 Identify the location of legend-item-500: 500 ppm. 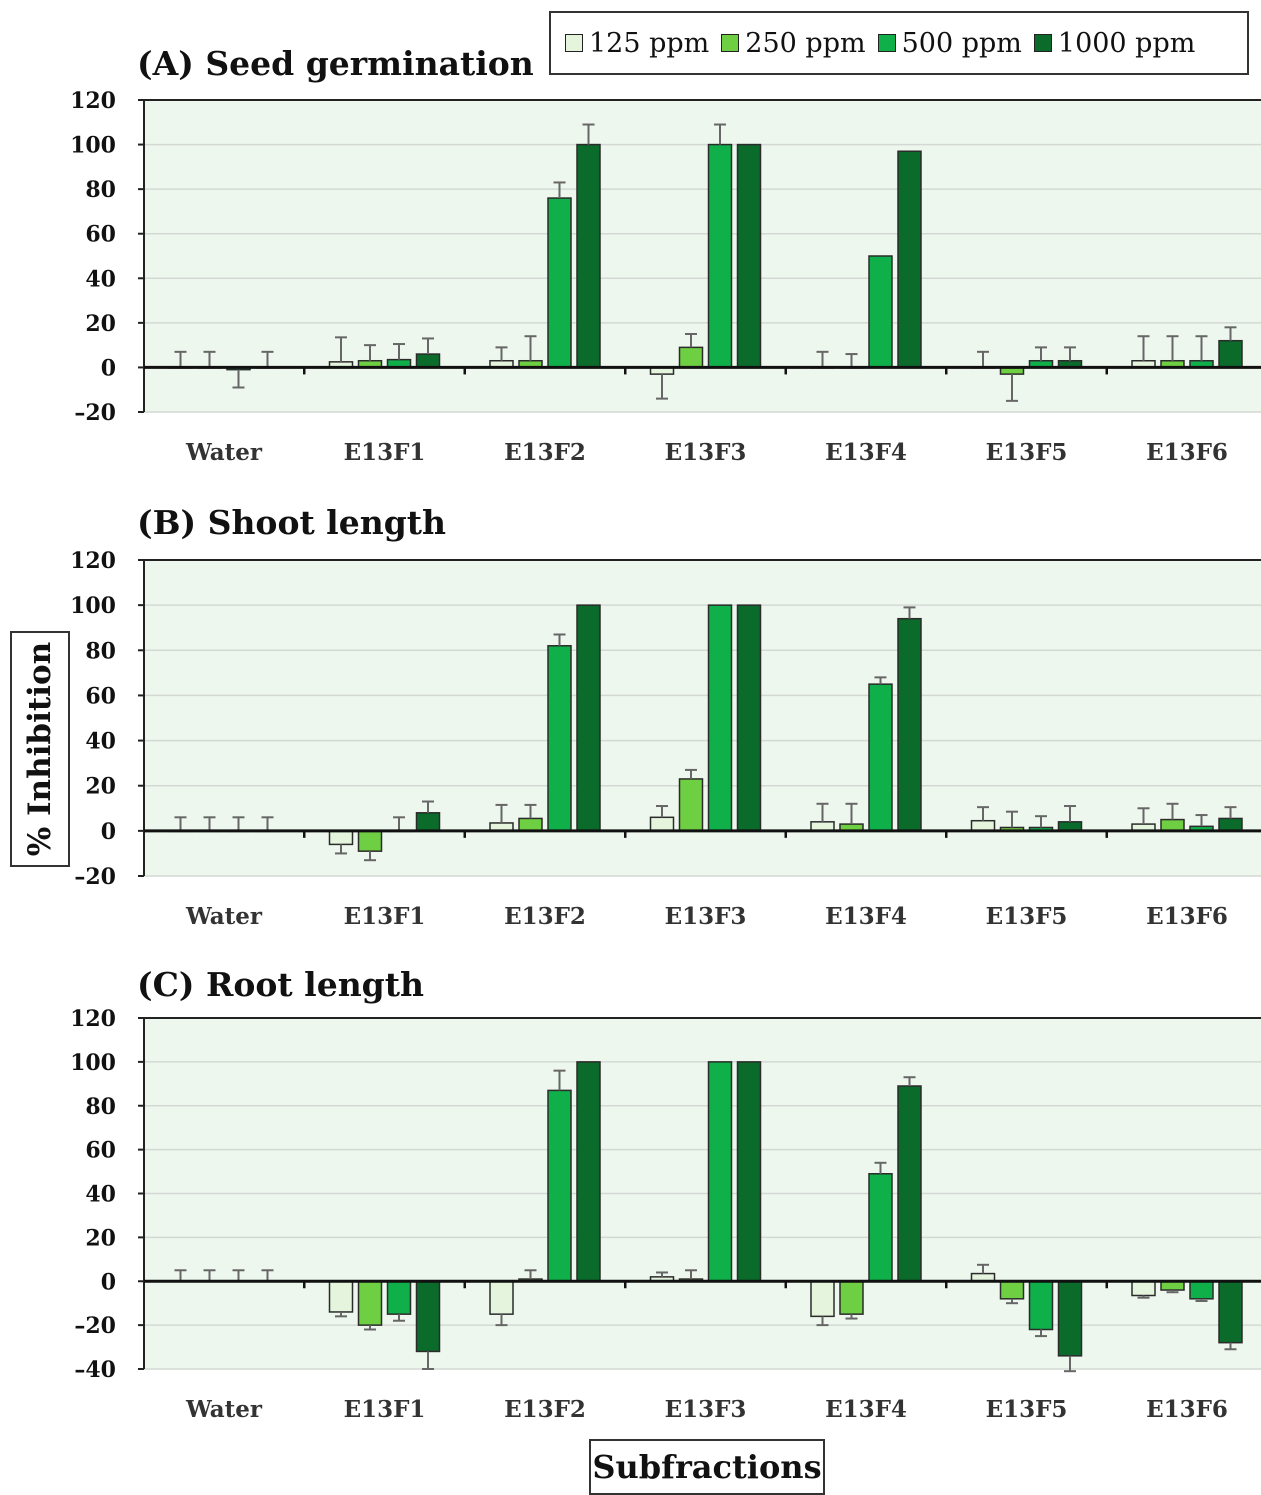
(949, 43).